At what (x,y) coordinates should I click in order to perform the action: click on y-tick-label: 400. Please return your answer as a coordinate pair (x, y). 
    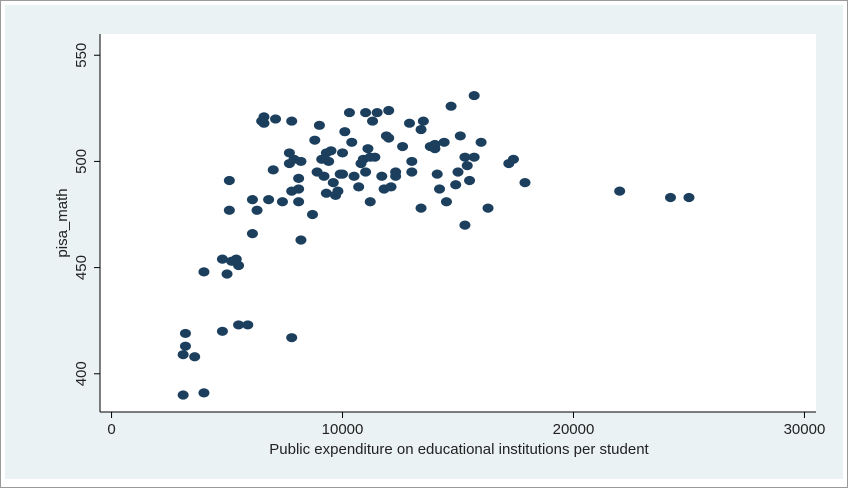
    Looking at the image, I should click on (81, 373).